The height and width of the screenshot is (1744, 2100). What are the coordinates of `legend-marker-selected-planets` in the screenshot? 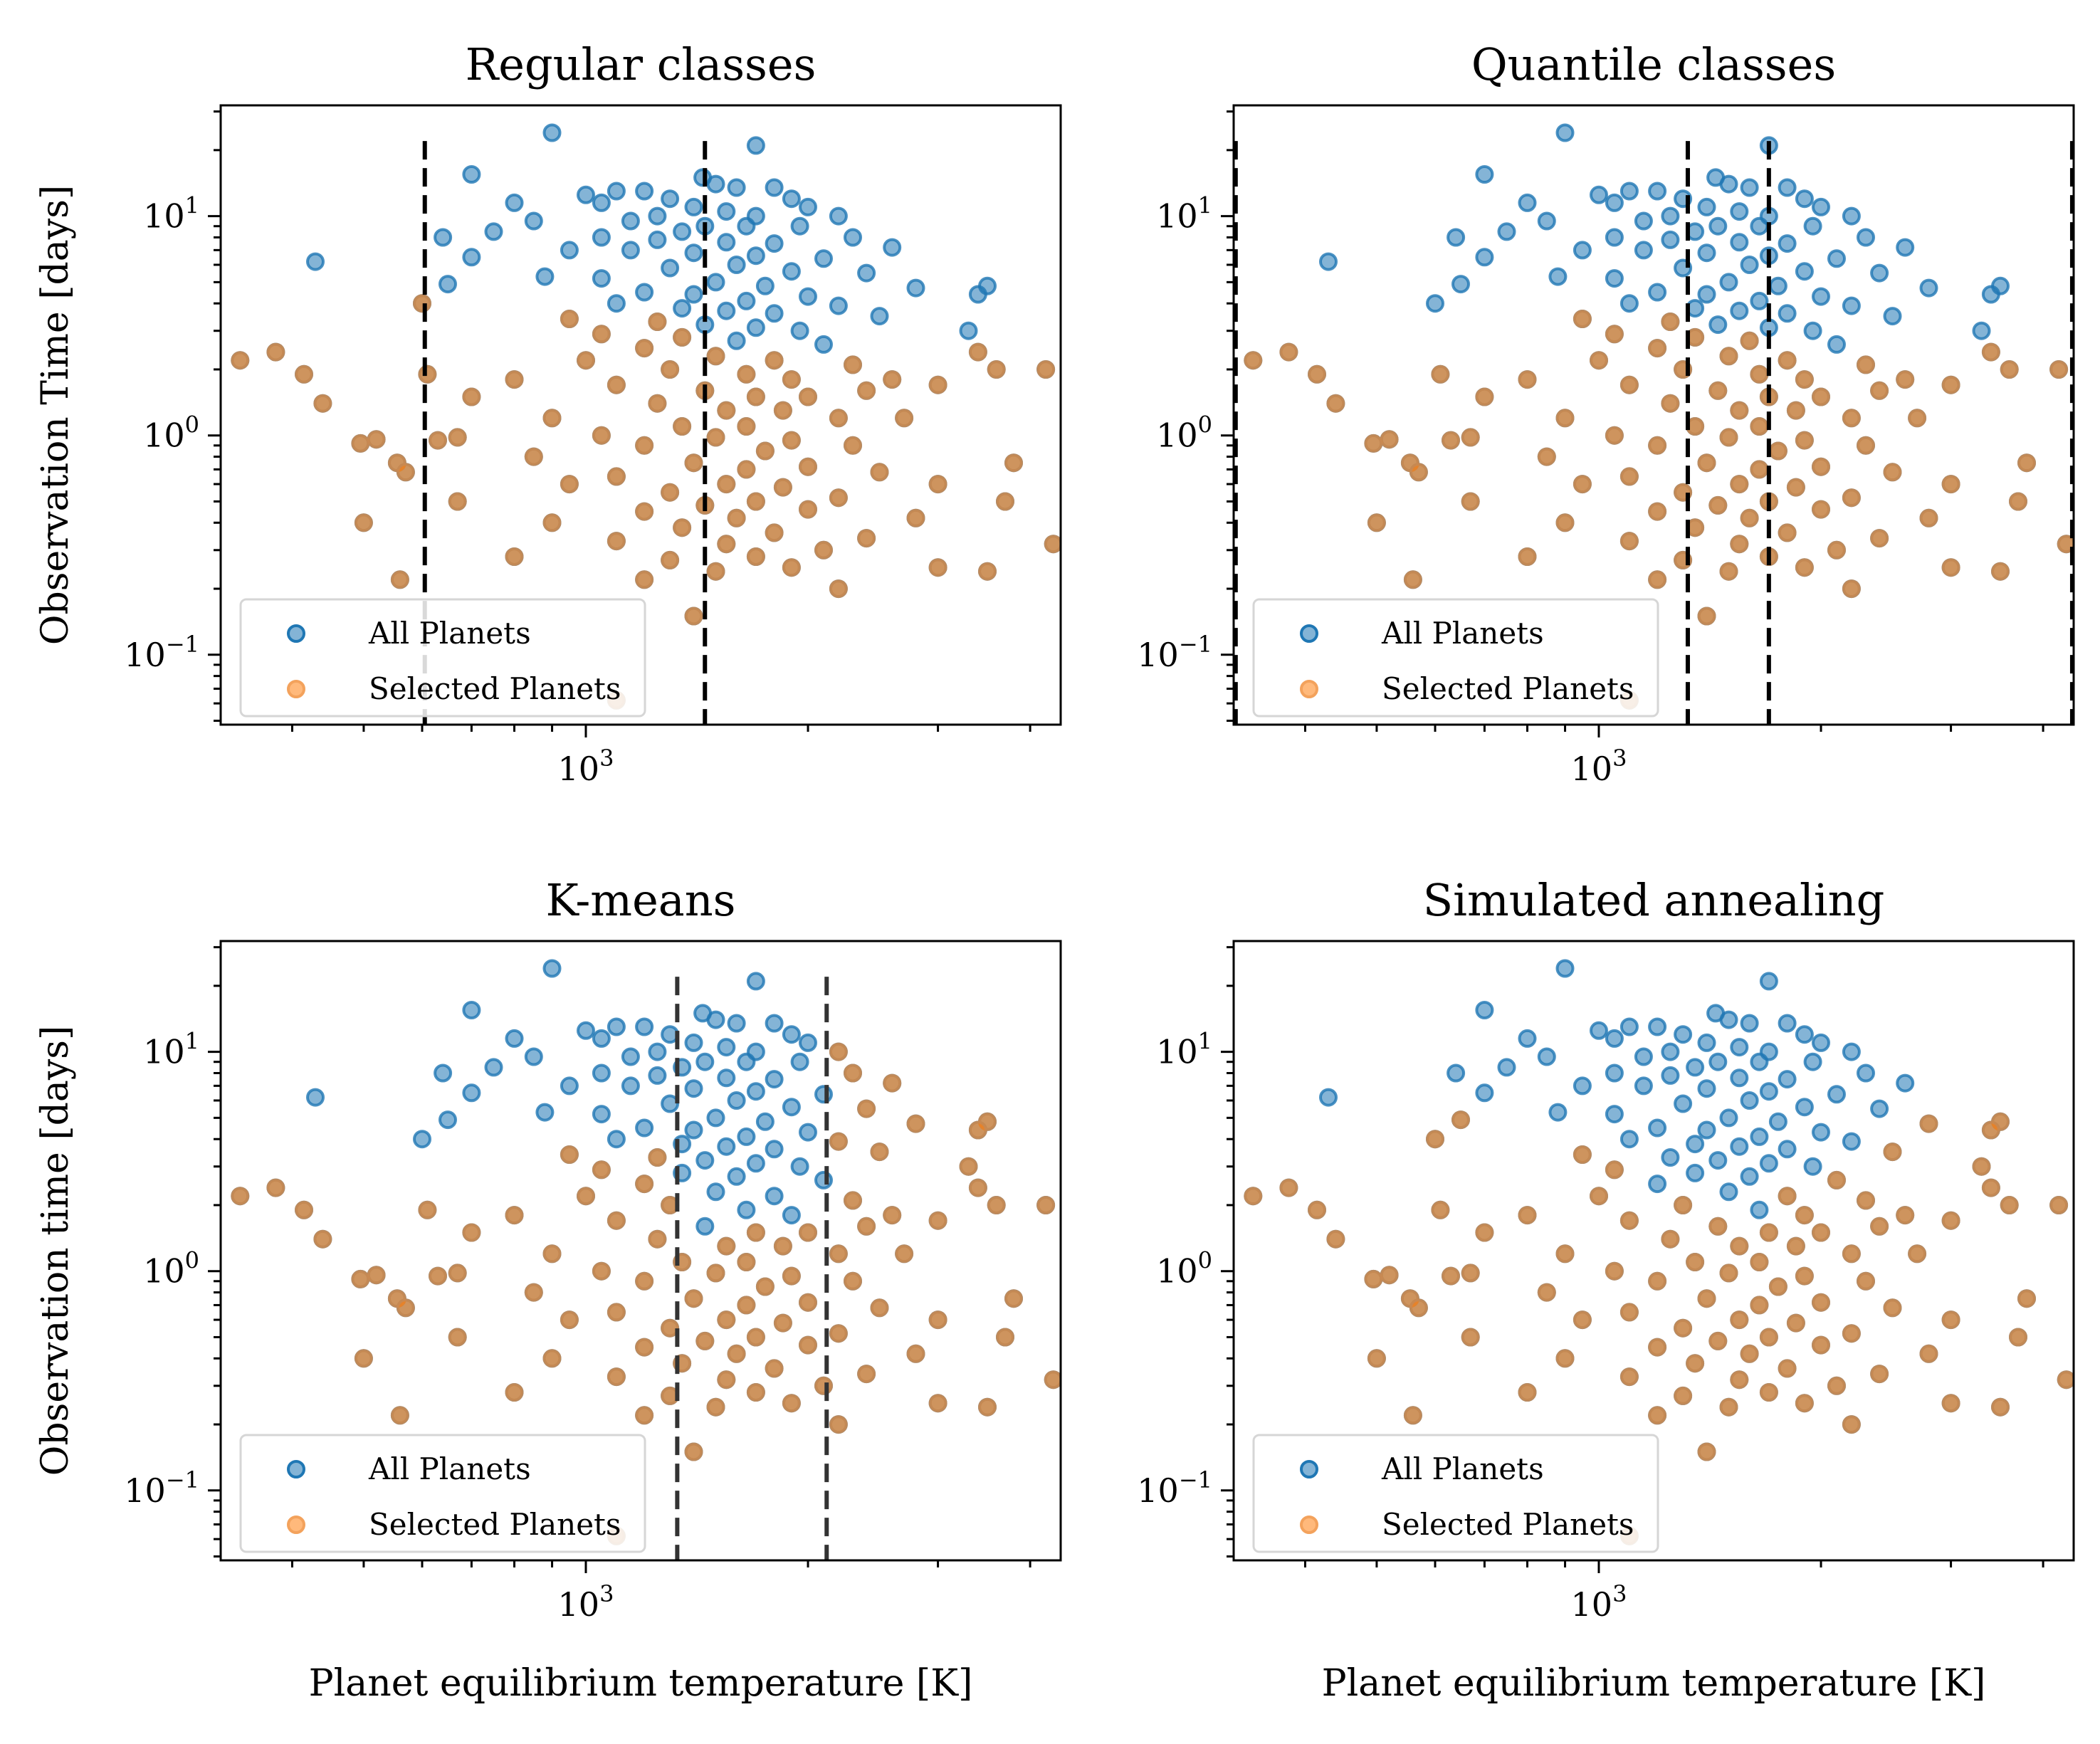 It's located at (296, 1525).